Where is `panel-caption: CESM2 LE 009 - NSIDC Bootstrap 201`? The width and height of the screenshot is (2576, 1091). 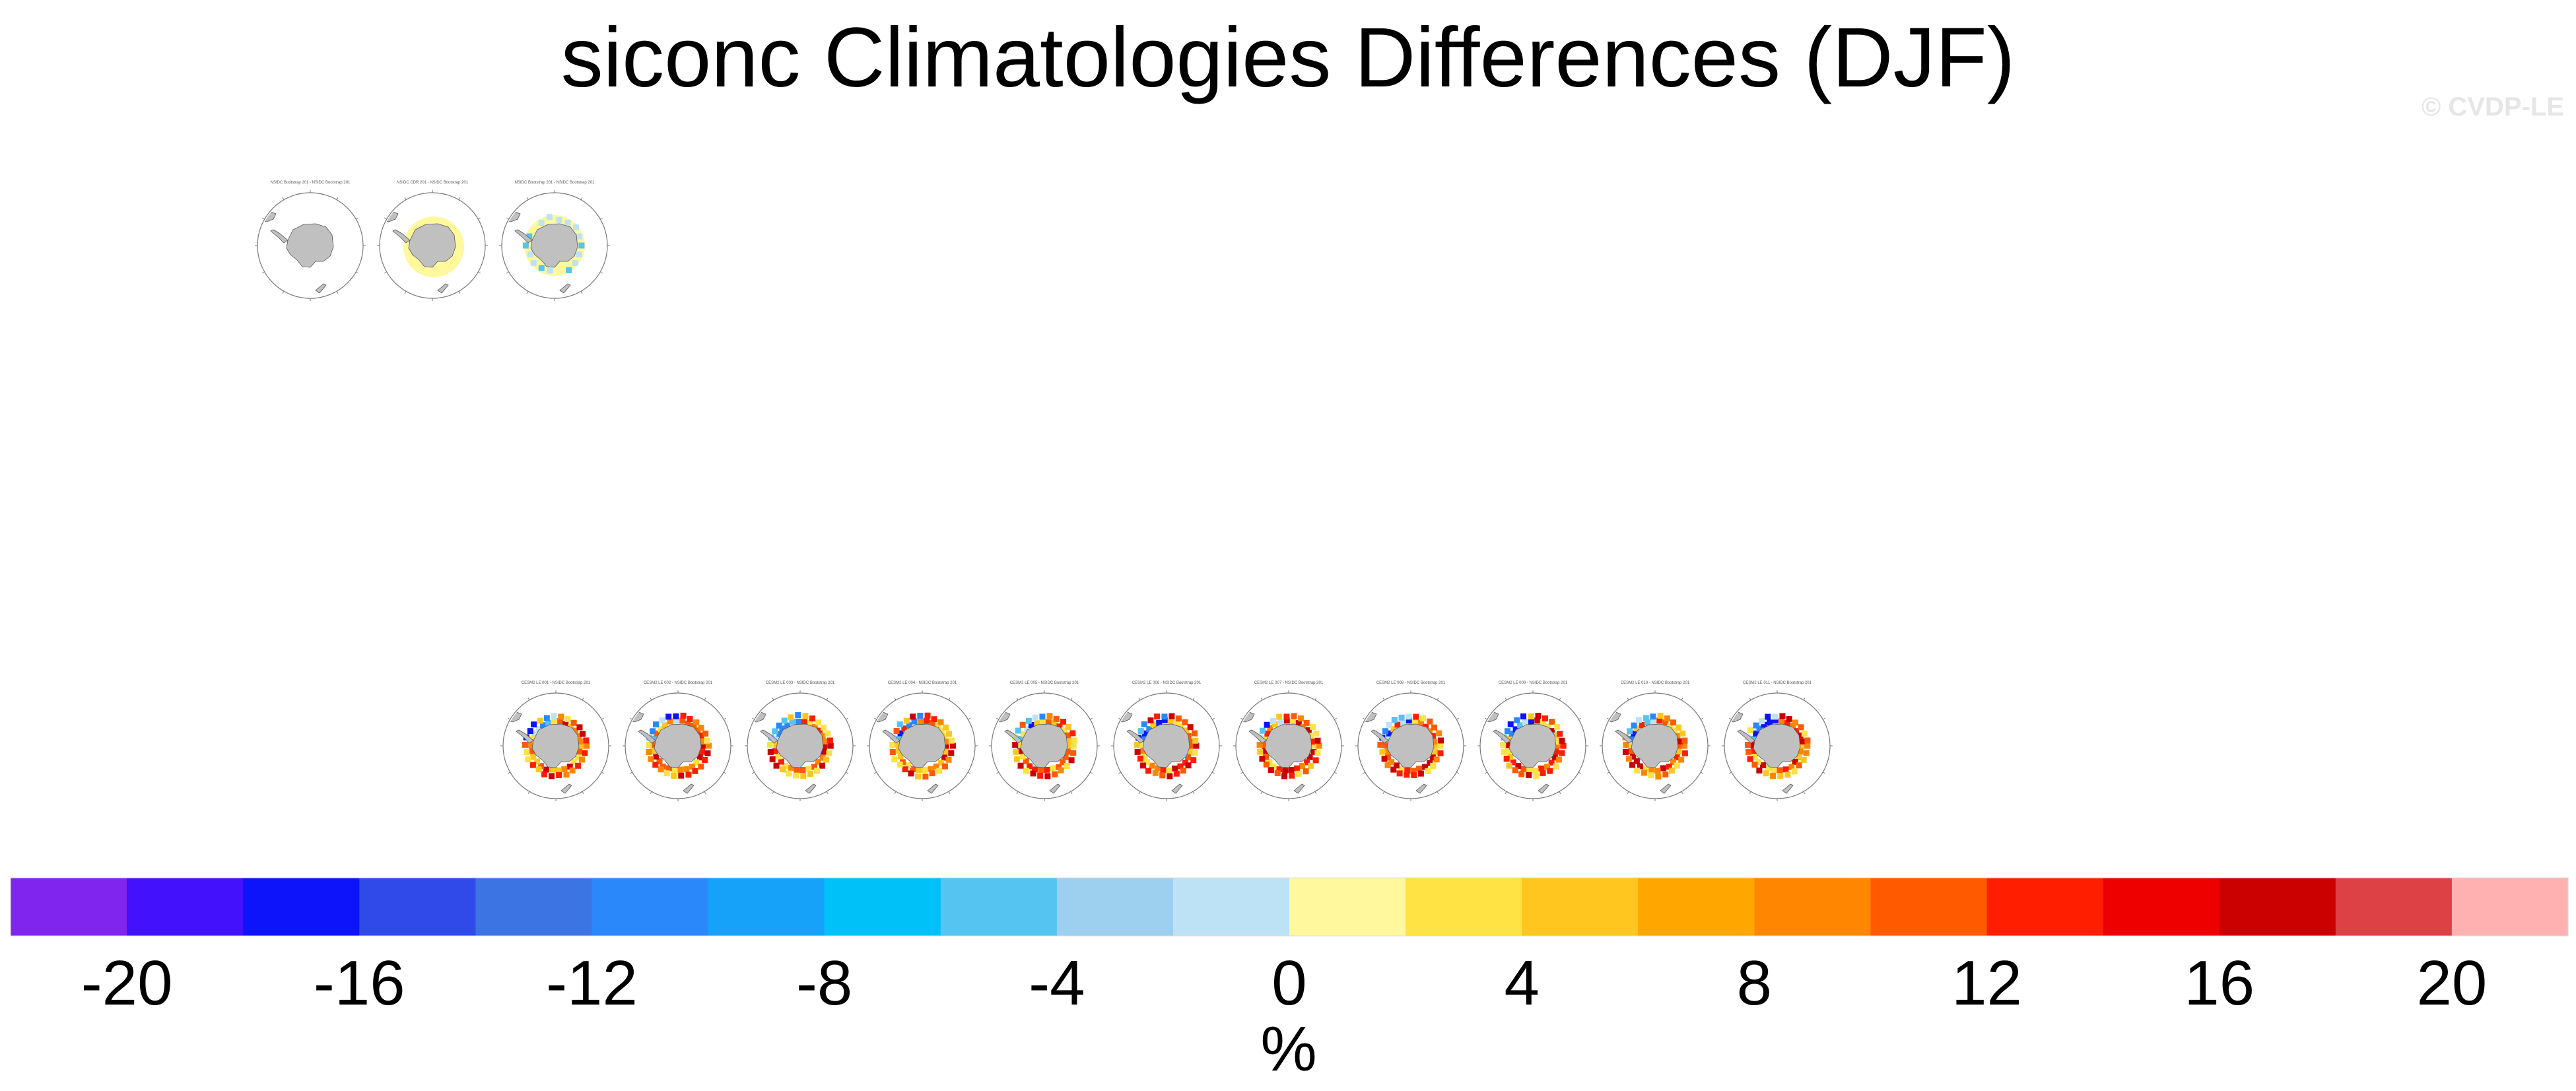
panel-caption: CESM2 LE 009 - NSIDC Bootstrap 201 is located at coordinates (1533, 683).